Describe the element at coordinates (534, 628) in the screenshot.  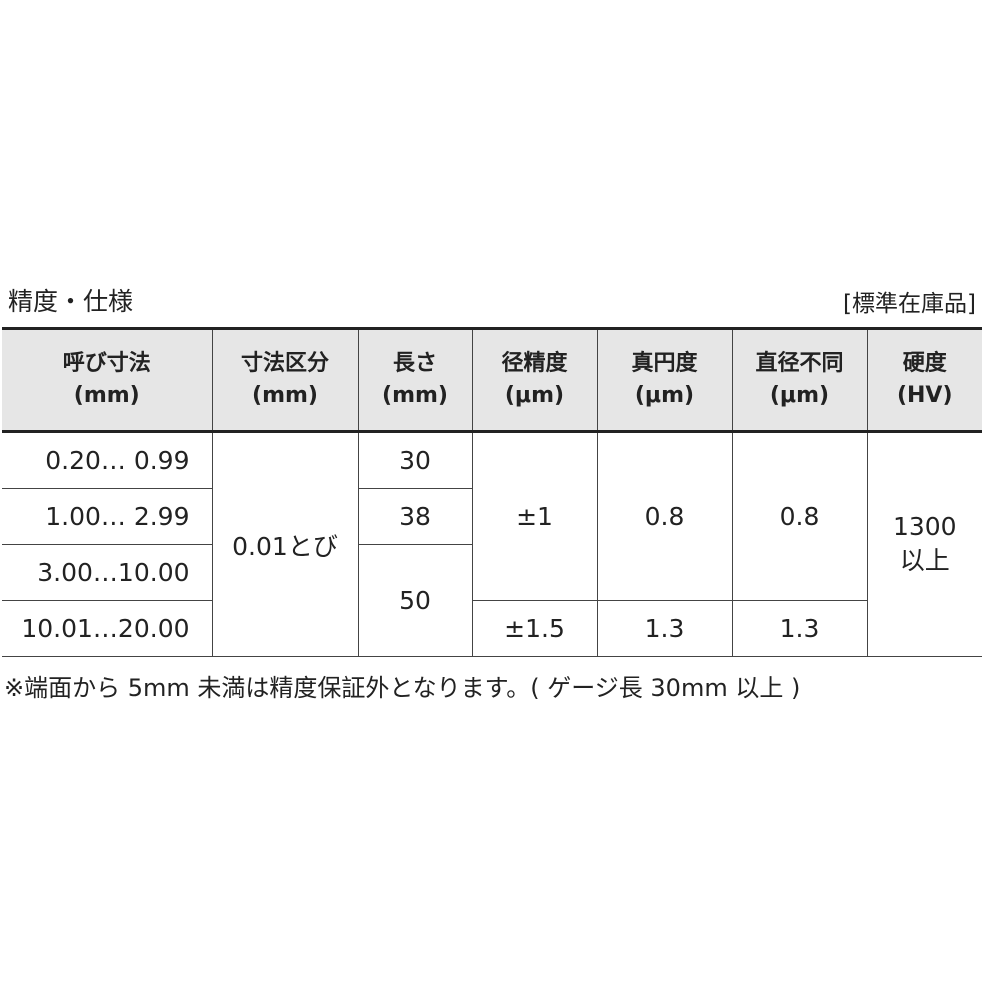
I see `diameter-accuracy-cell: ±1.5` at that location.